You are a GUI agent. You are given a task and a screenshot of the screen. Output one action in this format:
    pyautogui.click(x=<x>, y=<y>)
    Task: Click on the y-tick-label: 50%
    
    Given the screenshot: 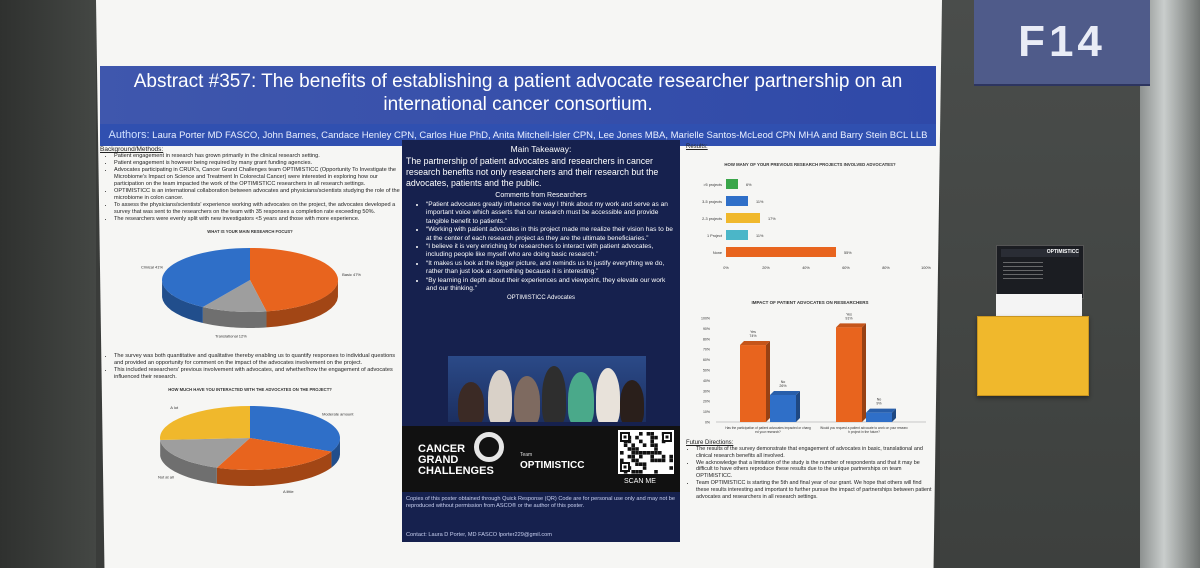 What is the action you would take?
    pyautogui.click(x=706, y=371)
    